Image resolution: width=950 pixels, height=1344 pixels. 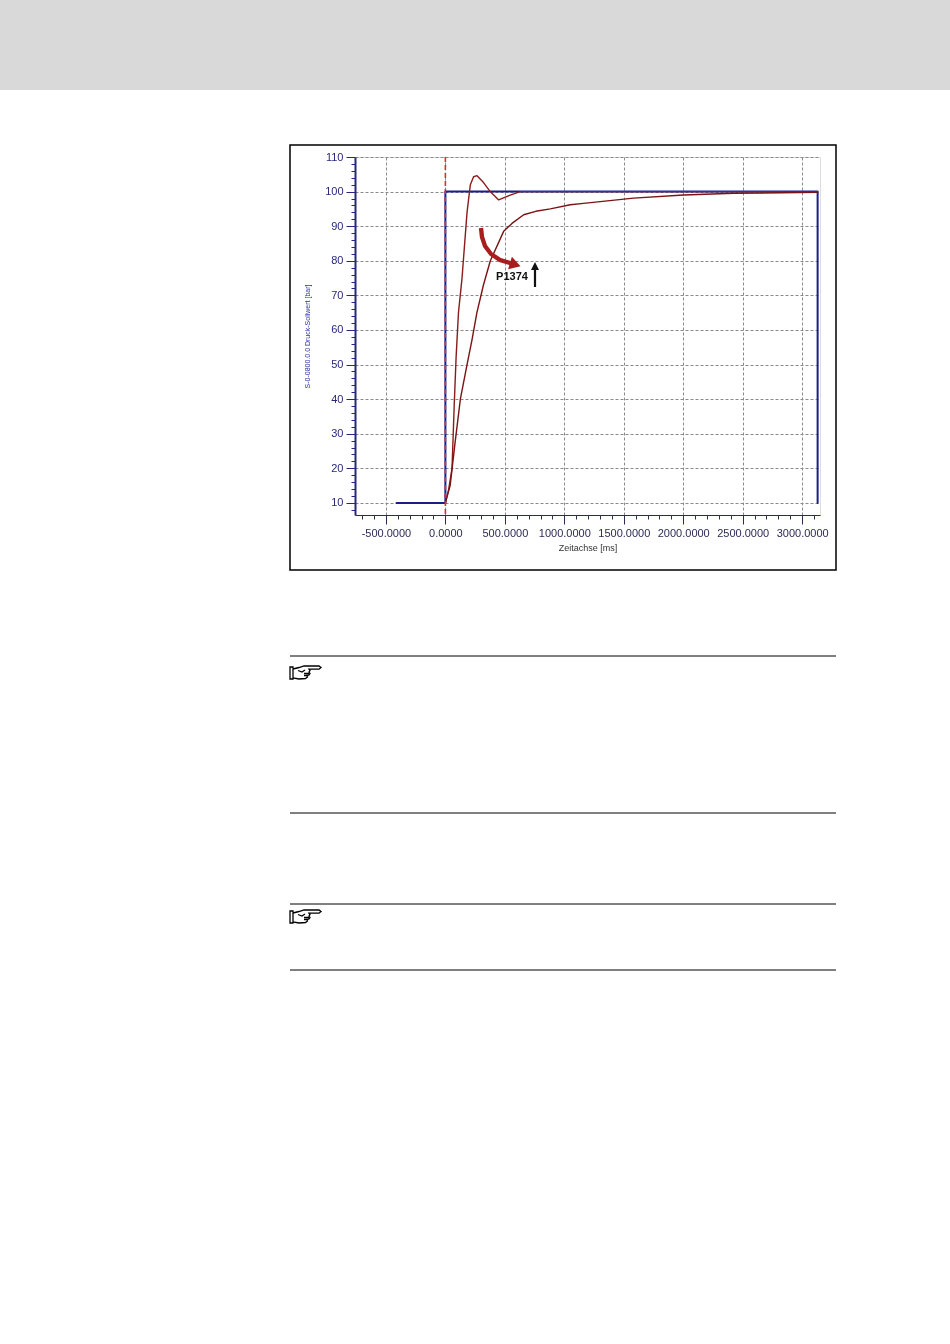 I want to click on y-tick-label: 50, so click(x=337, y=364).